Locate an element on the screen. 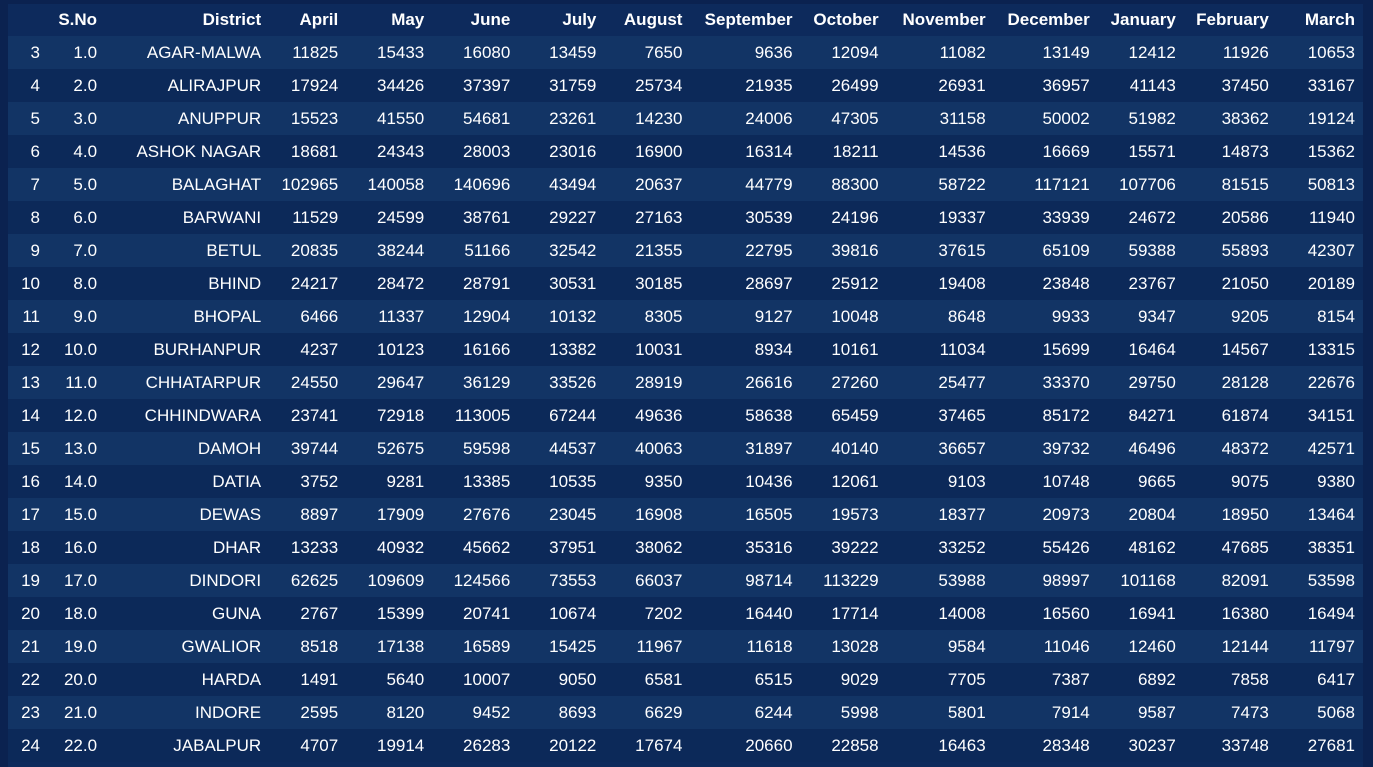  table-cell: 33167 is located at coordinates (1319, 85).